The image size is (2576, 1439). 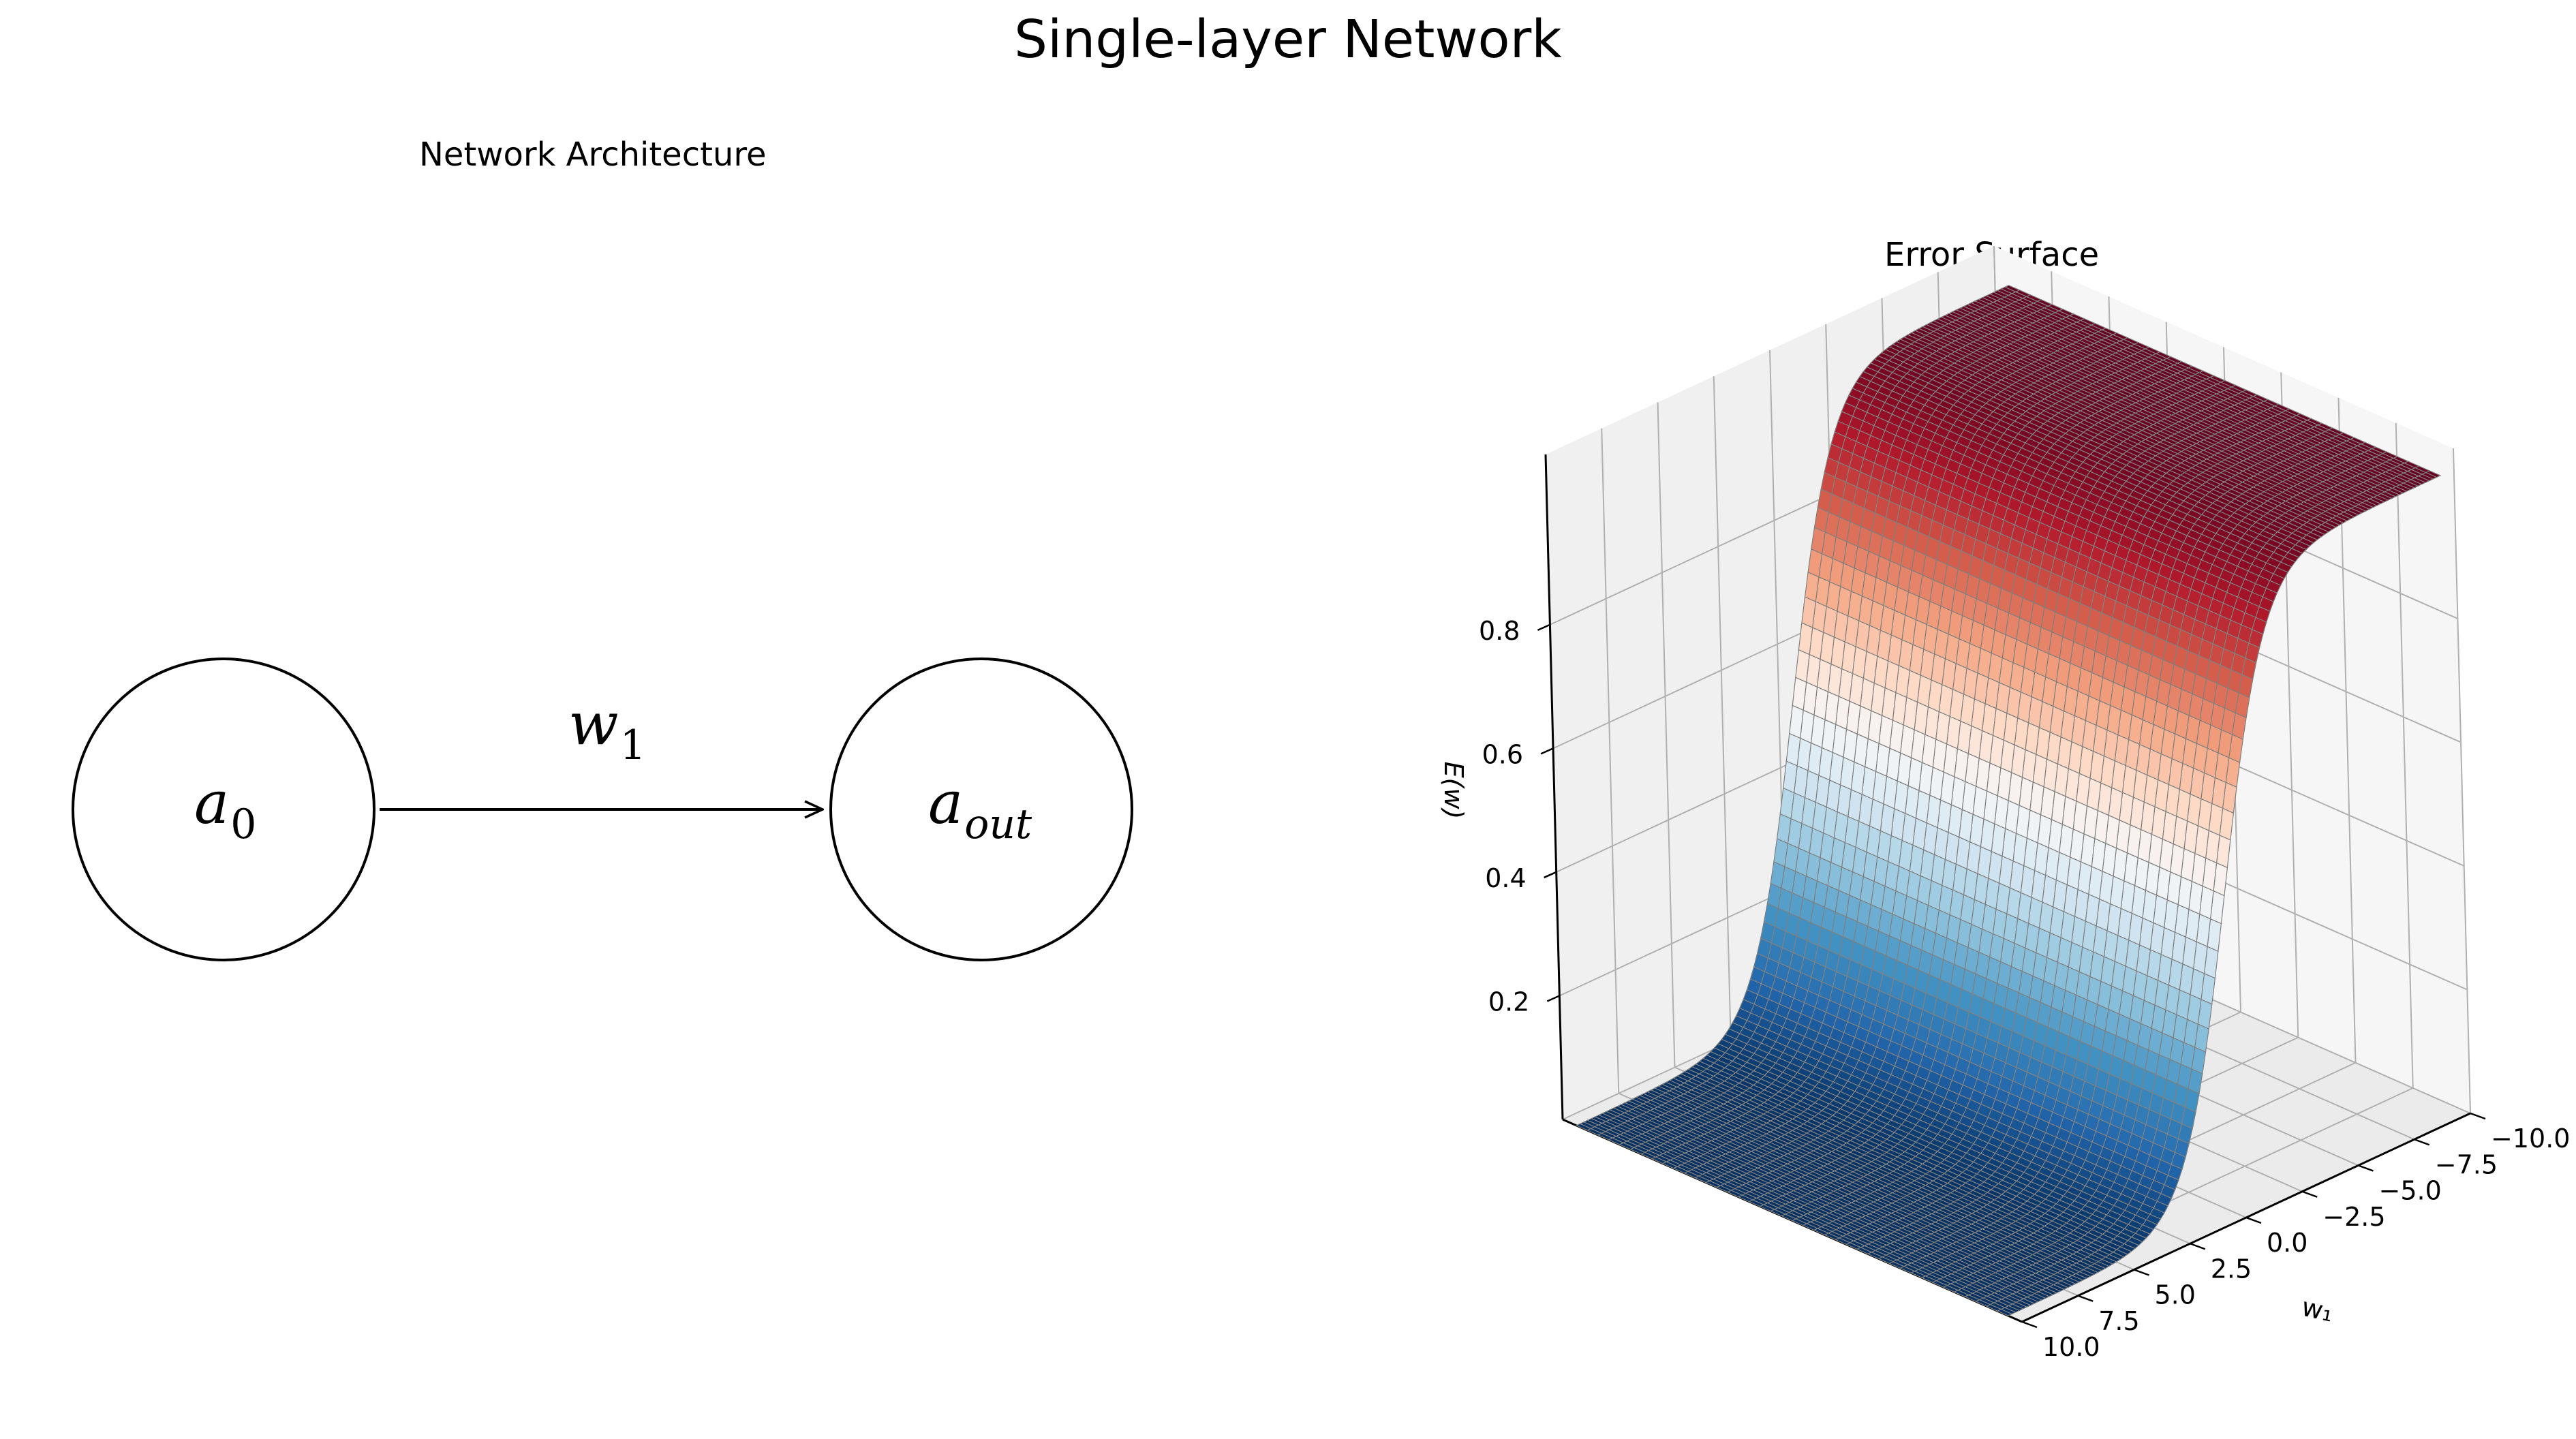 I want to click on z-tick-label: 0.4, so click(x=1506, y=878).